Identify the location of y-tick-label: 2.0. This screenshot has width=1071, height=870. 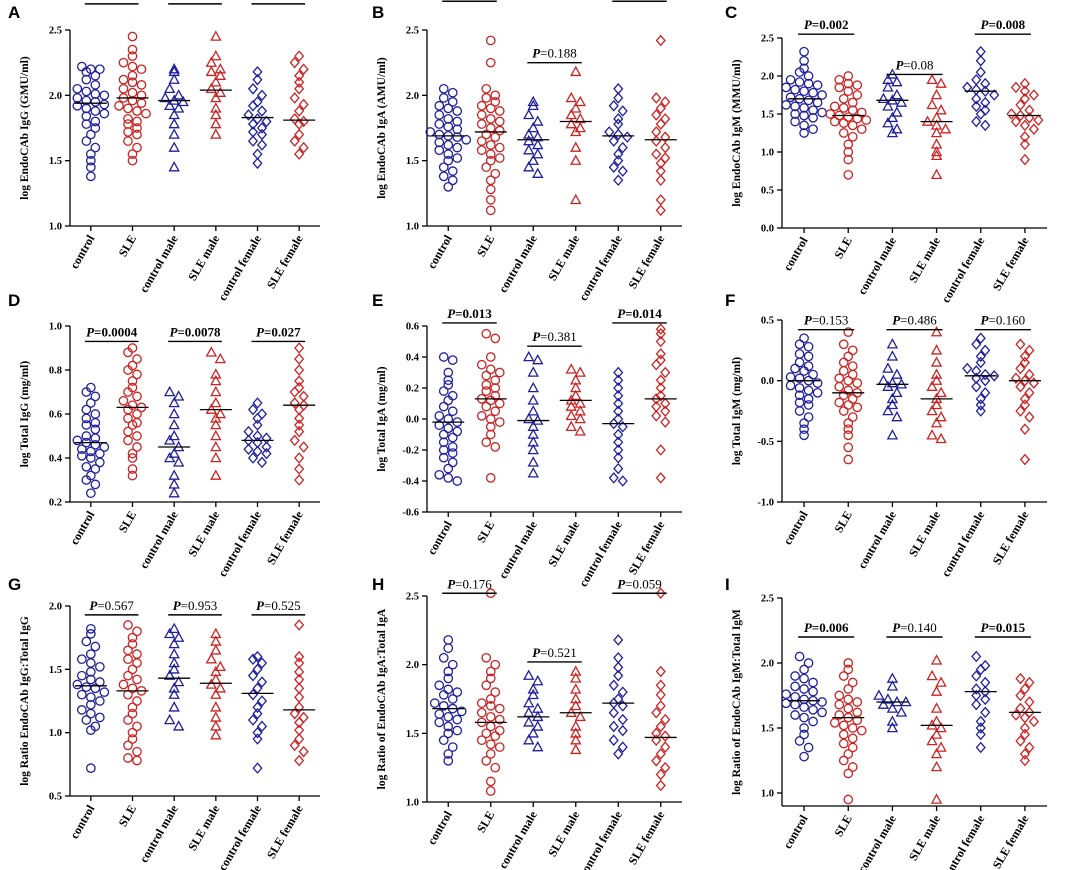
(55, 96).